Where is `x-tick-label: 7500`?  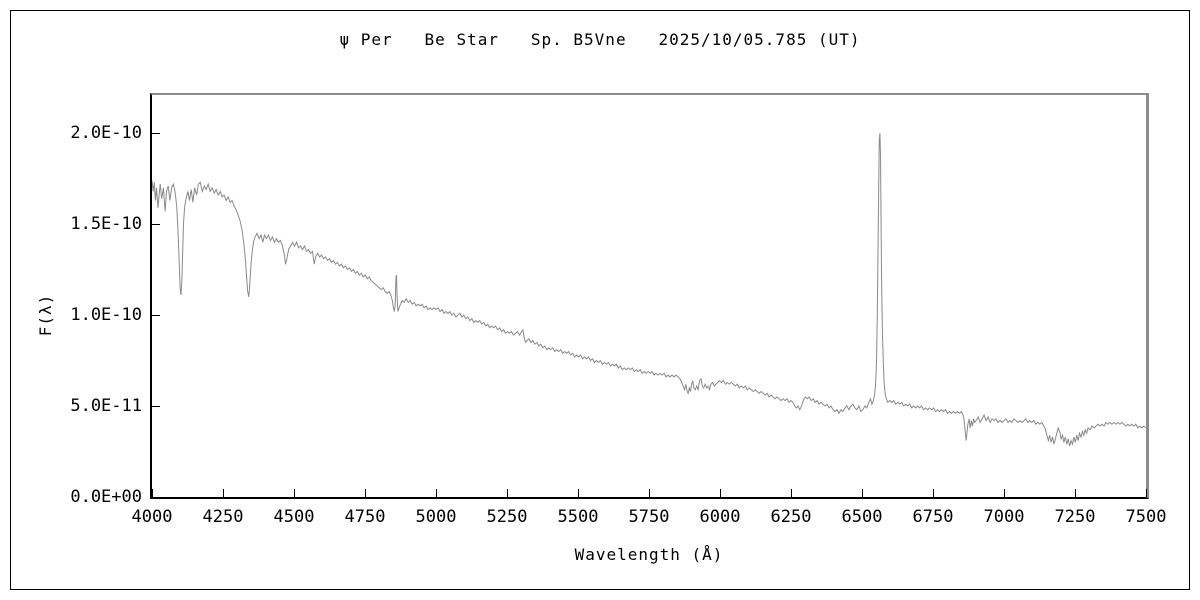
x-tick-label: 7500 is located at coordinates (1146, 517).